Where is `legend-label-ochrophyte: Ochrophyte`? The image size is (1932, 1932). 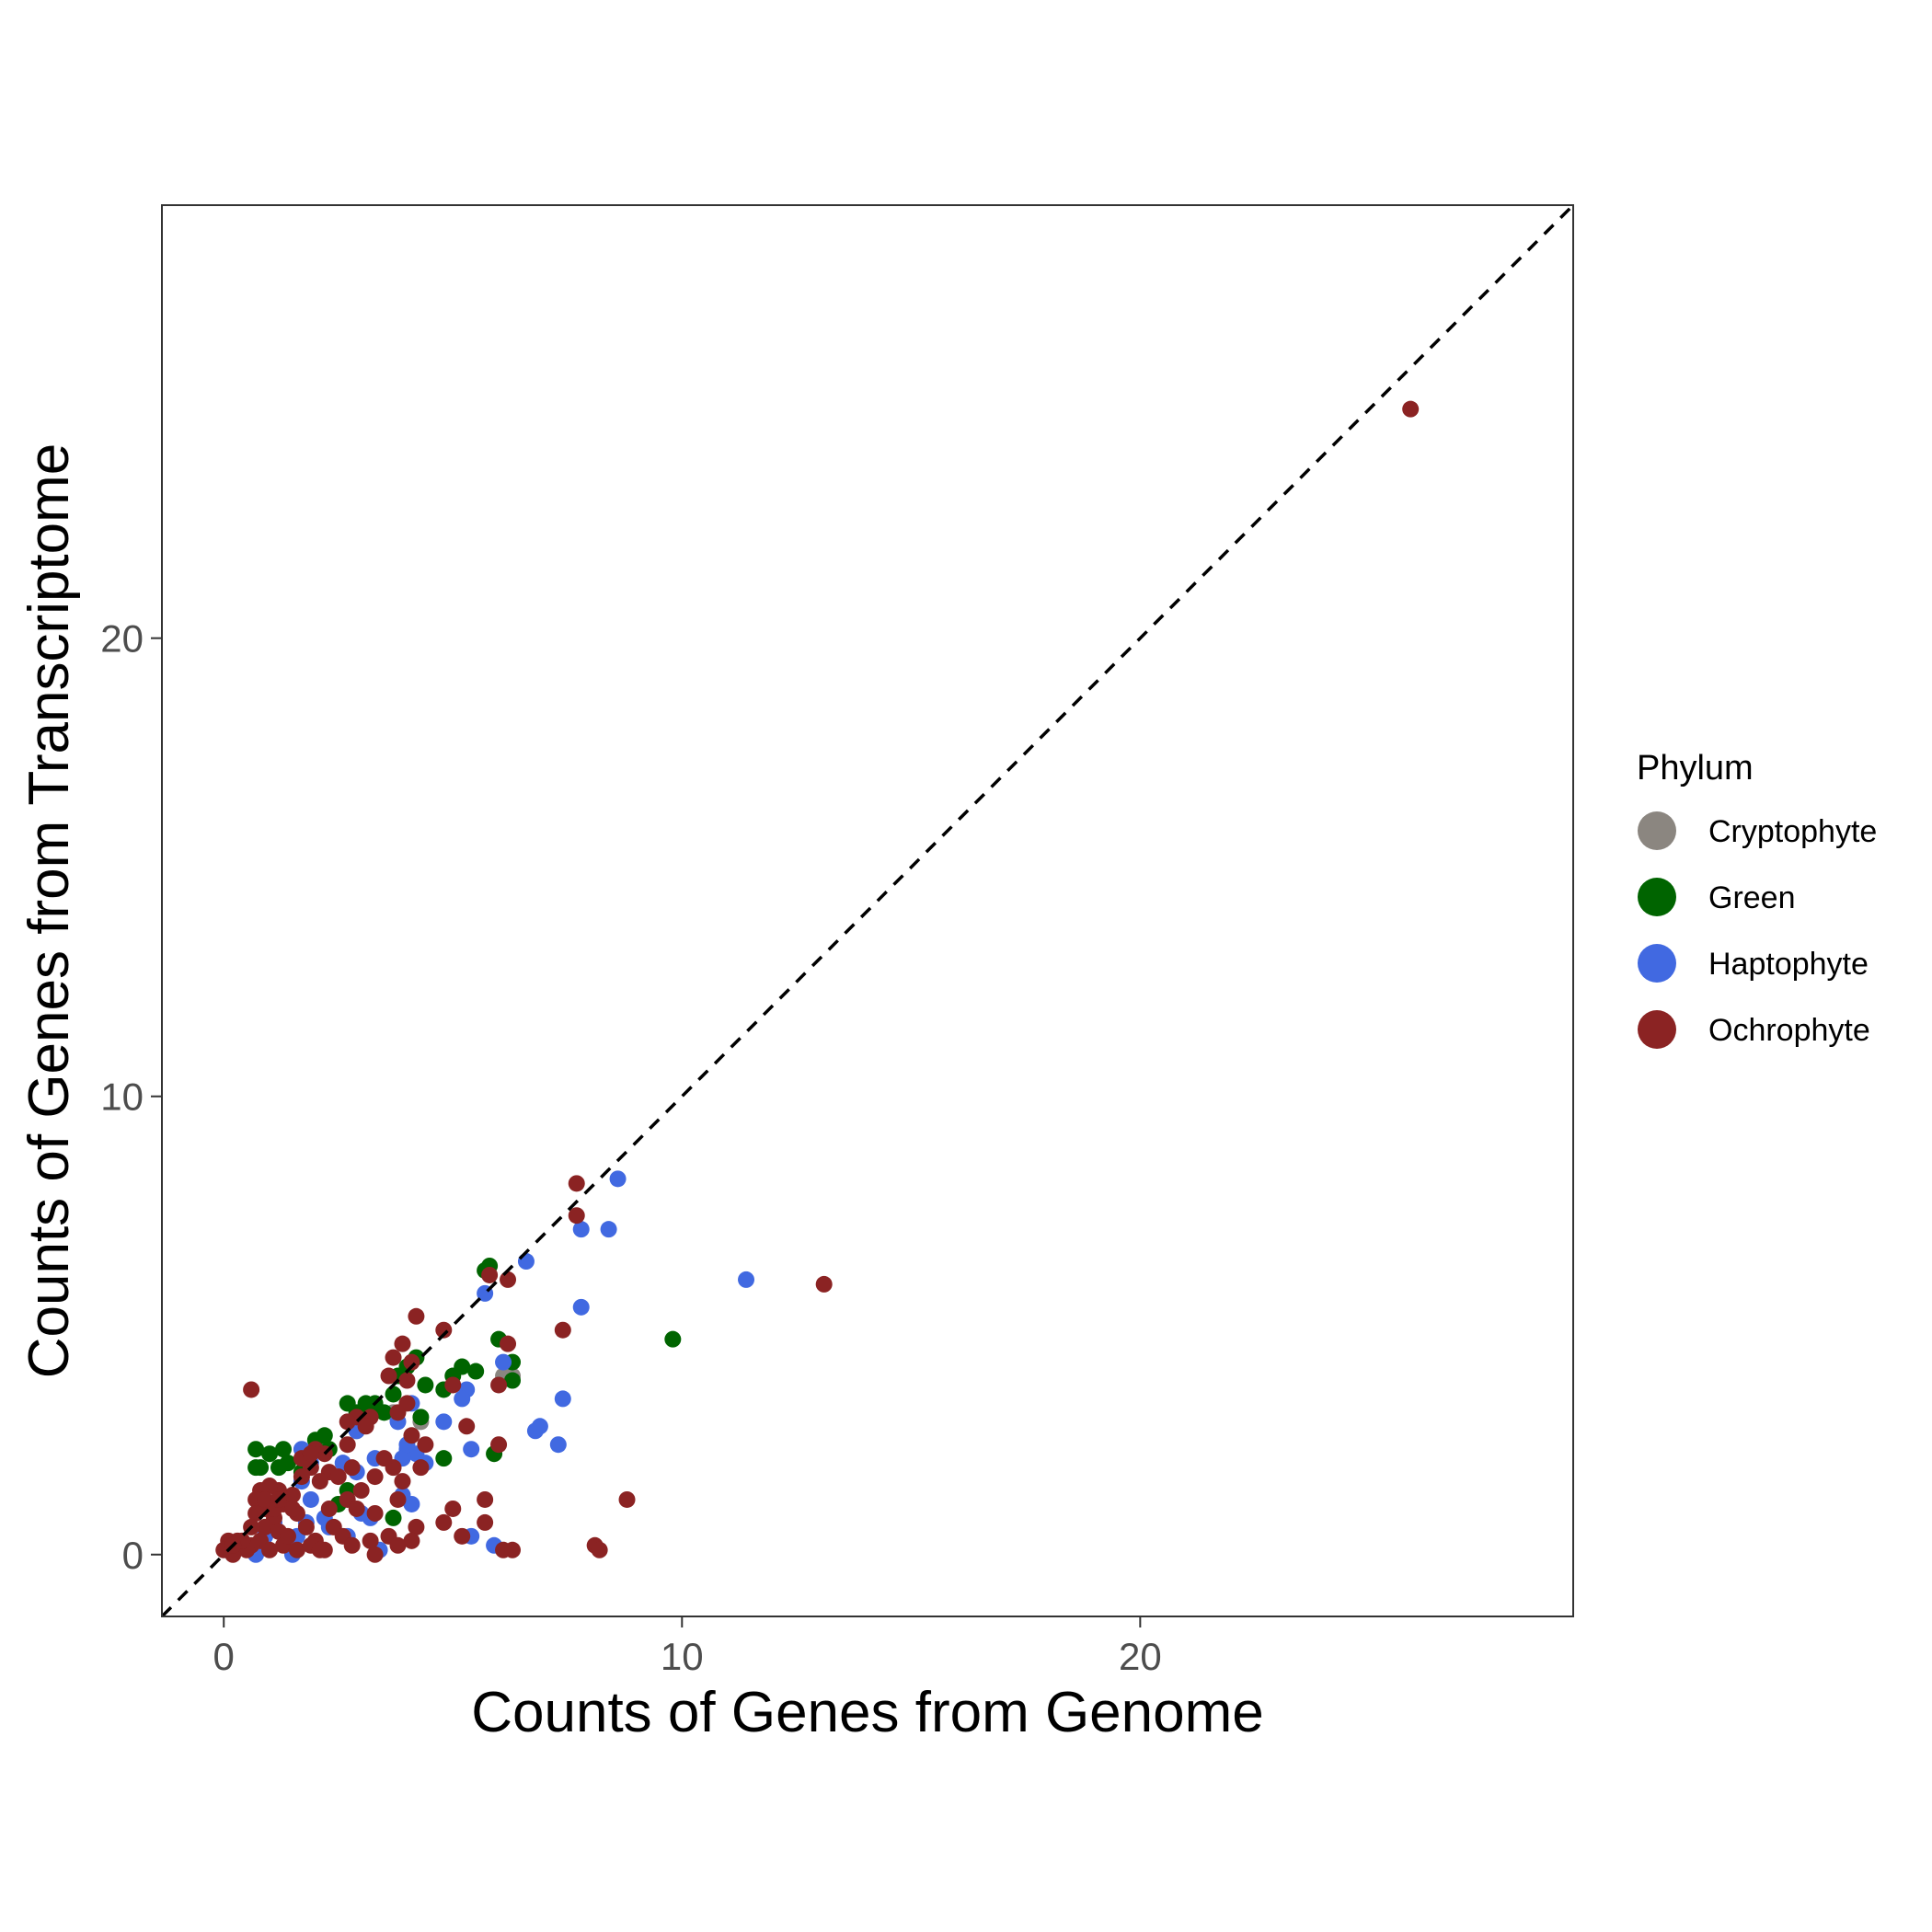 legend-label-ochrophyte: Ochrophyte is located at coordinates (1789, 1030).